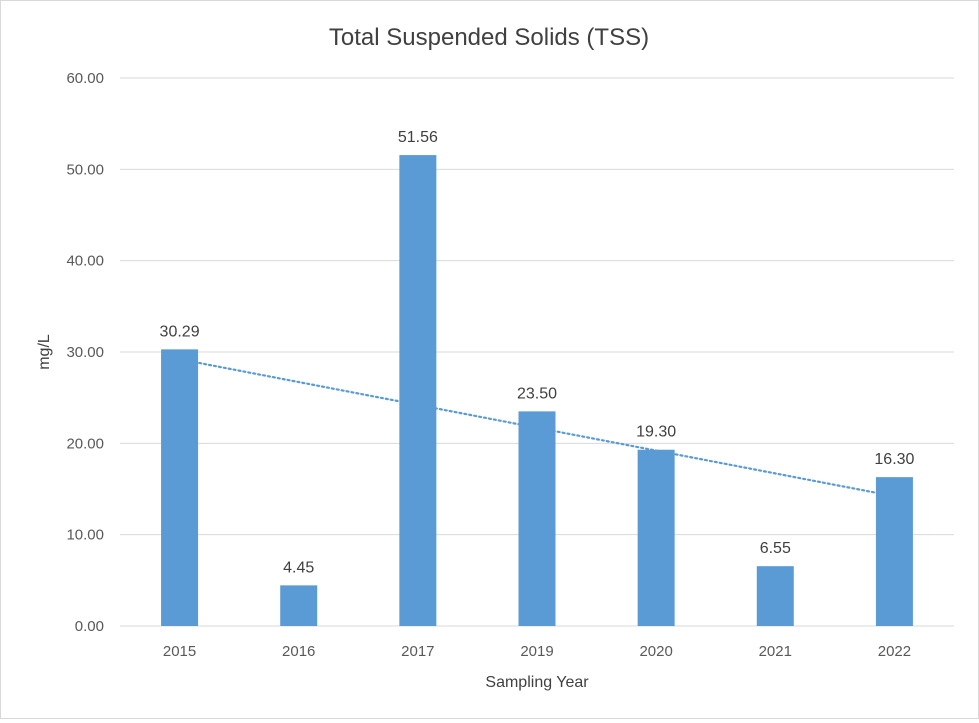 This screenshot has height=723, width=979. What do you see at coordinates (775, 548) in the screenshot?
I see `data-label: 6.55` at bounding box center [775, 548].